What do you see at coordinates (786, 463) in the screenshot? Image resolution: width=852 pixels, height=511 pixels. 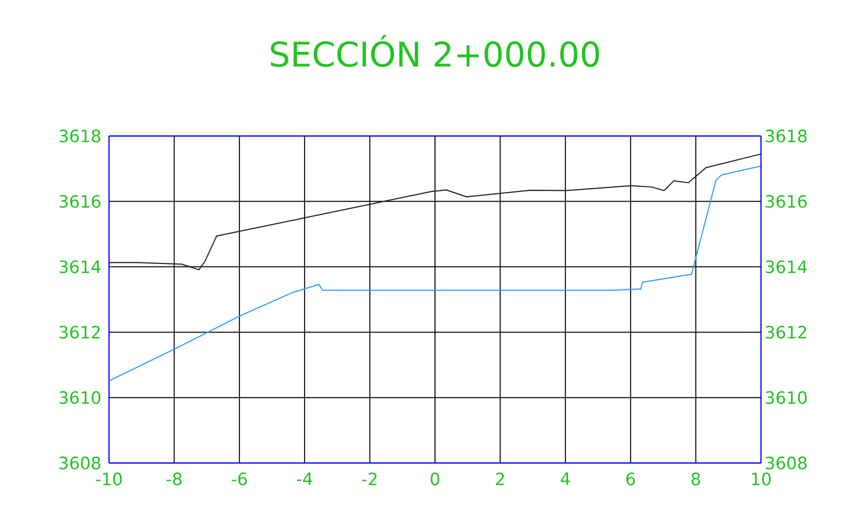 I see `y2-tick-label: 3608` at bounding box center [786, 463].